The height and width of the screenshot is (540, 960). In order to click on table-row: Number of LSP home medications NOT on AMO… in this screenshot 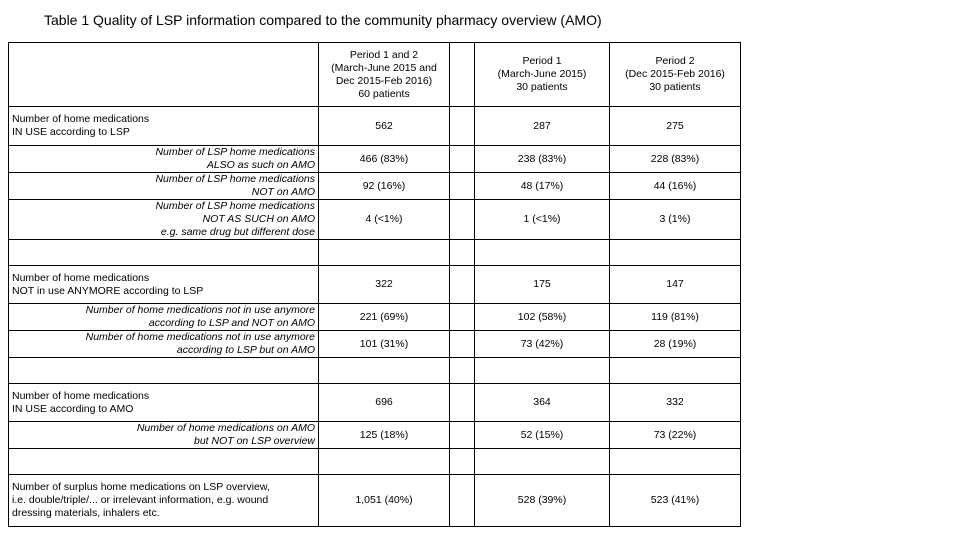, I will do `click(374, 186)`.